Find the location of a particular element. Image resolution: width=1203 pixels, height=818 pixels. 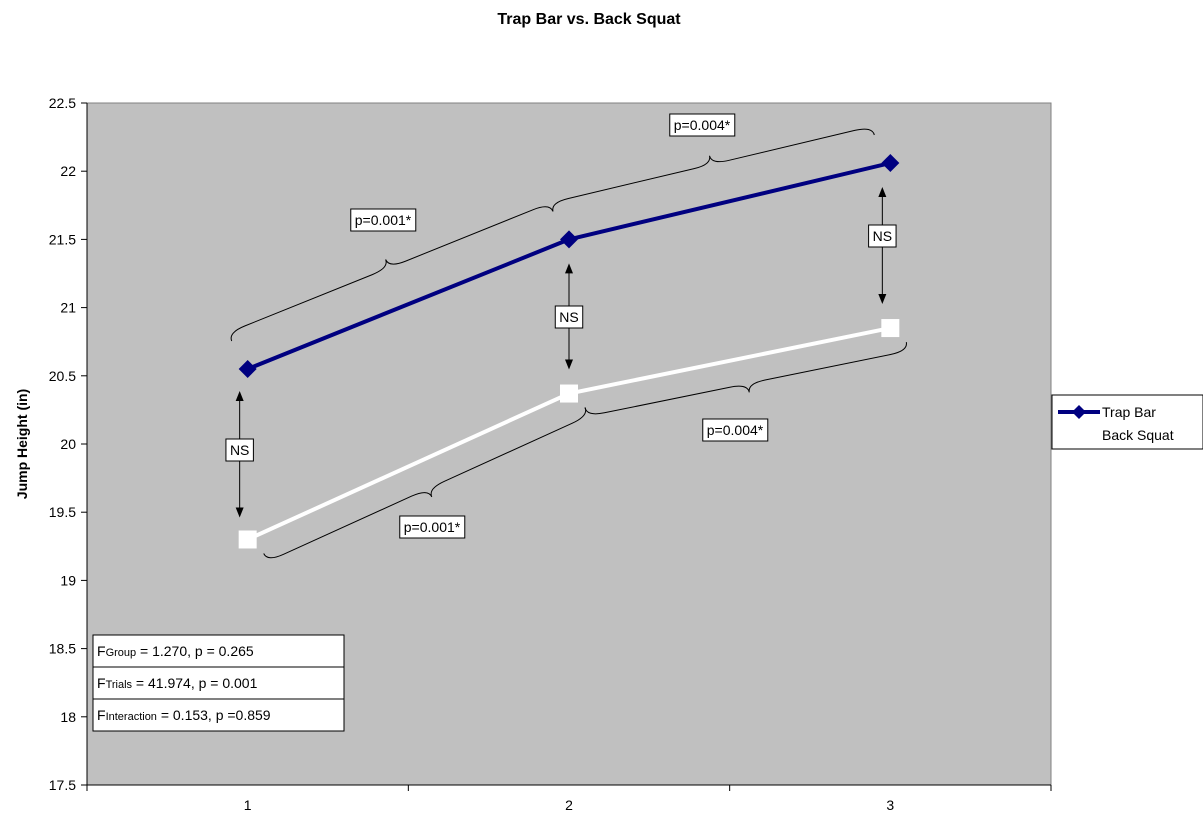

y-tick-label: 18 is located at coordinates (68, 717).